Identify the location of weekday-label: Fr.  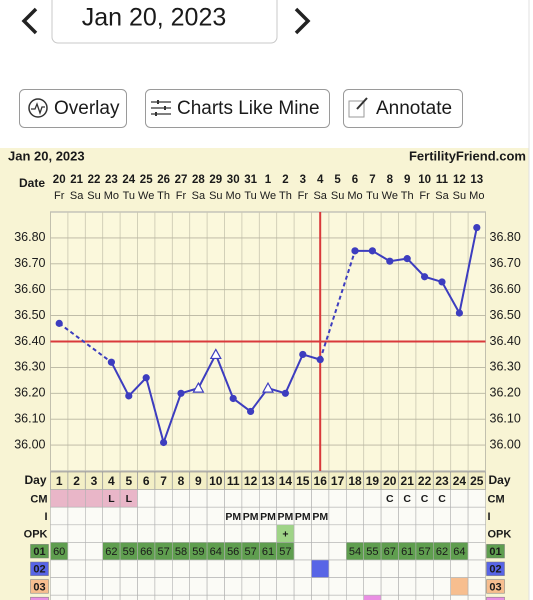
(181, 196).